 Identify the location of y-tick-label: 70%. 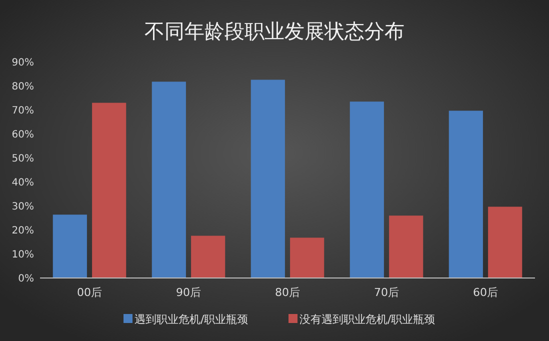
(23, 111).